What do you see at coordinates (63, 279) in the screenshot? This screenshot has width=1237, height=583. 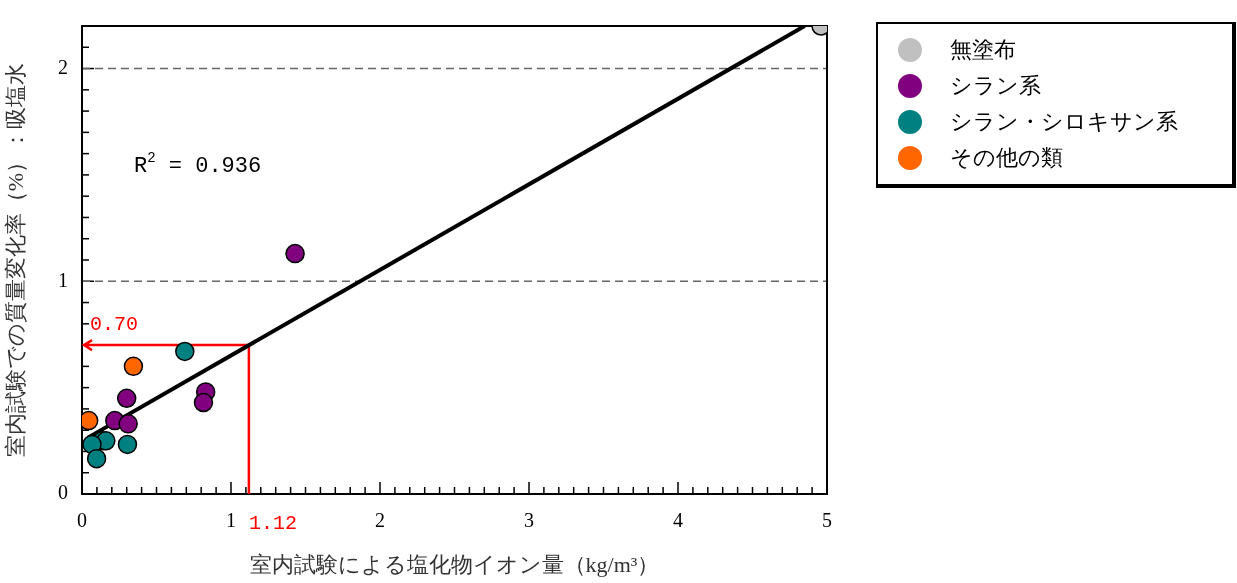 I see `y-tick-label: 1` at bounding box center [63, 279].